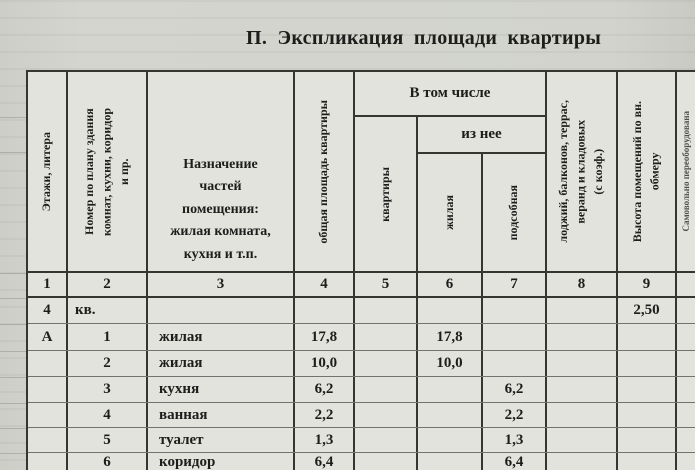 Image resolution: width=695 pixels, height=470 pixels. What do you see at coordinates (515, 415) in the screenshot?
I see `cell-auxiliary-area: 2,2` at bounding box center [515, 415].